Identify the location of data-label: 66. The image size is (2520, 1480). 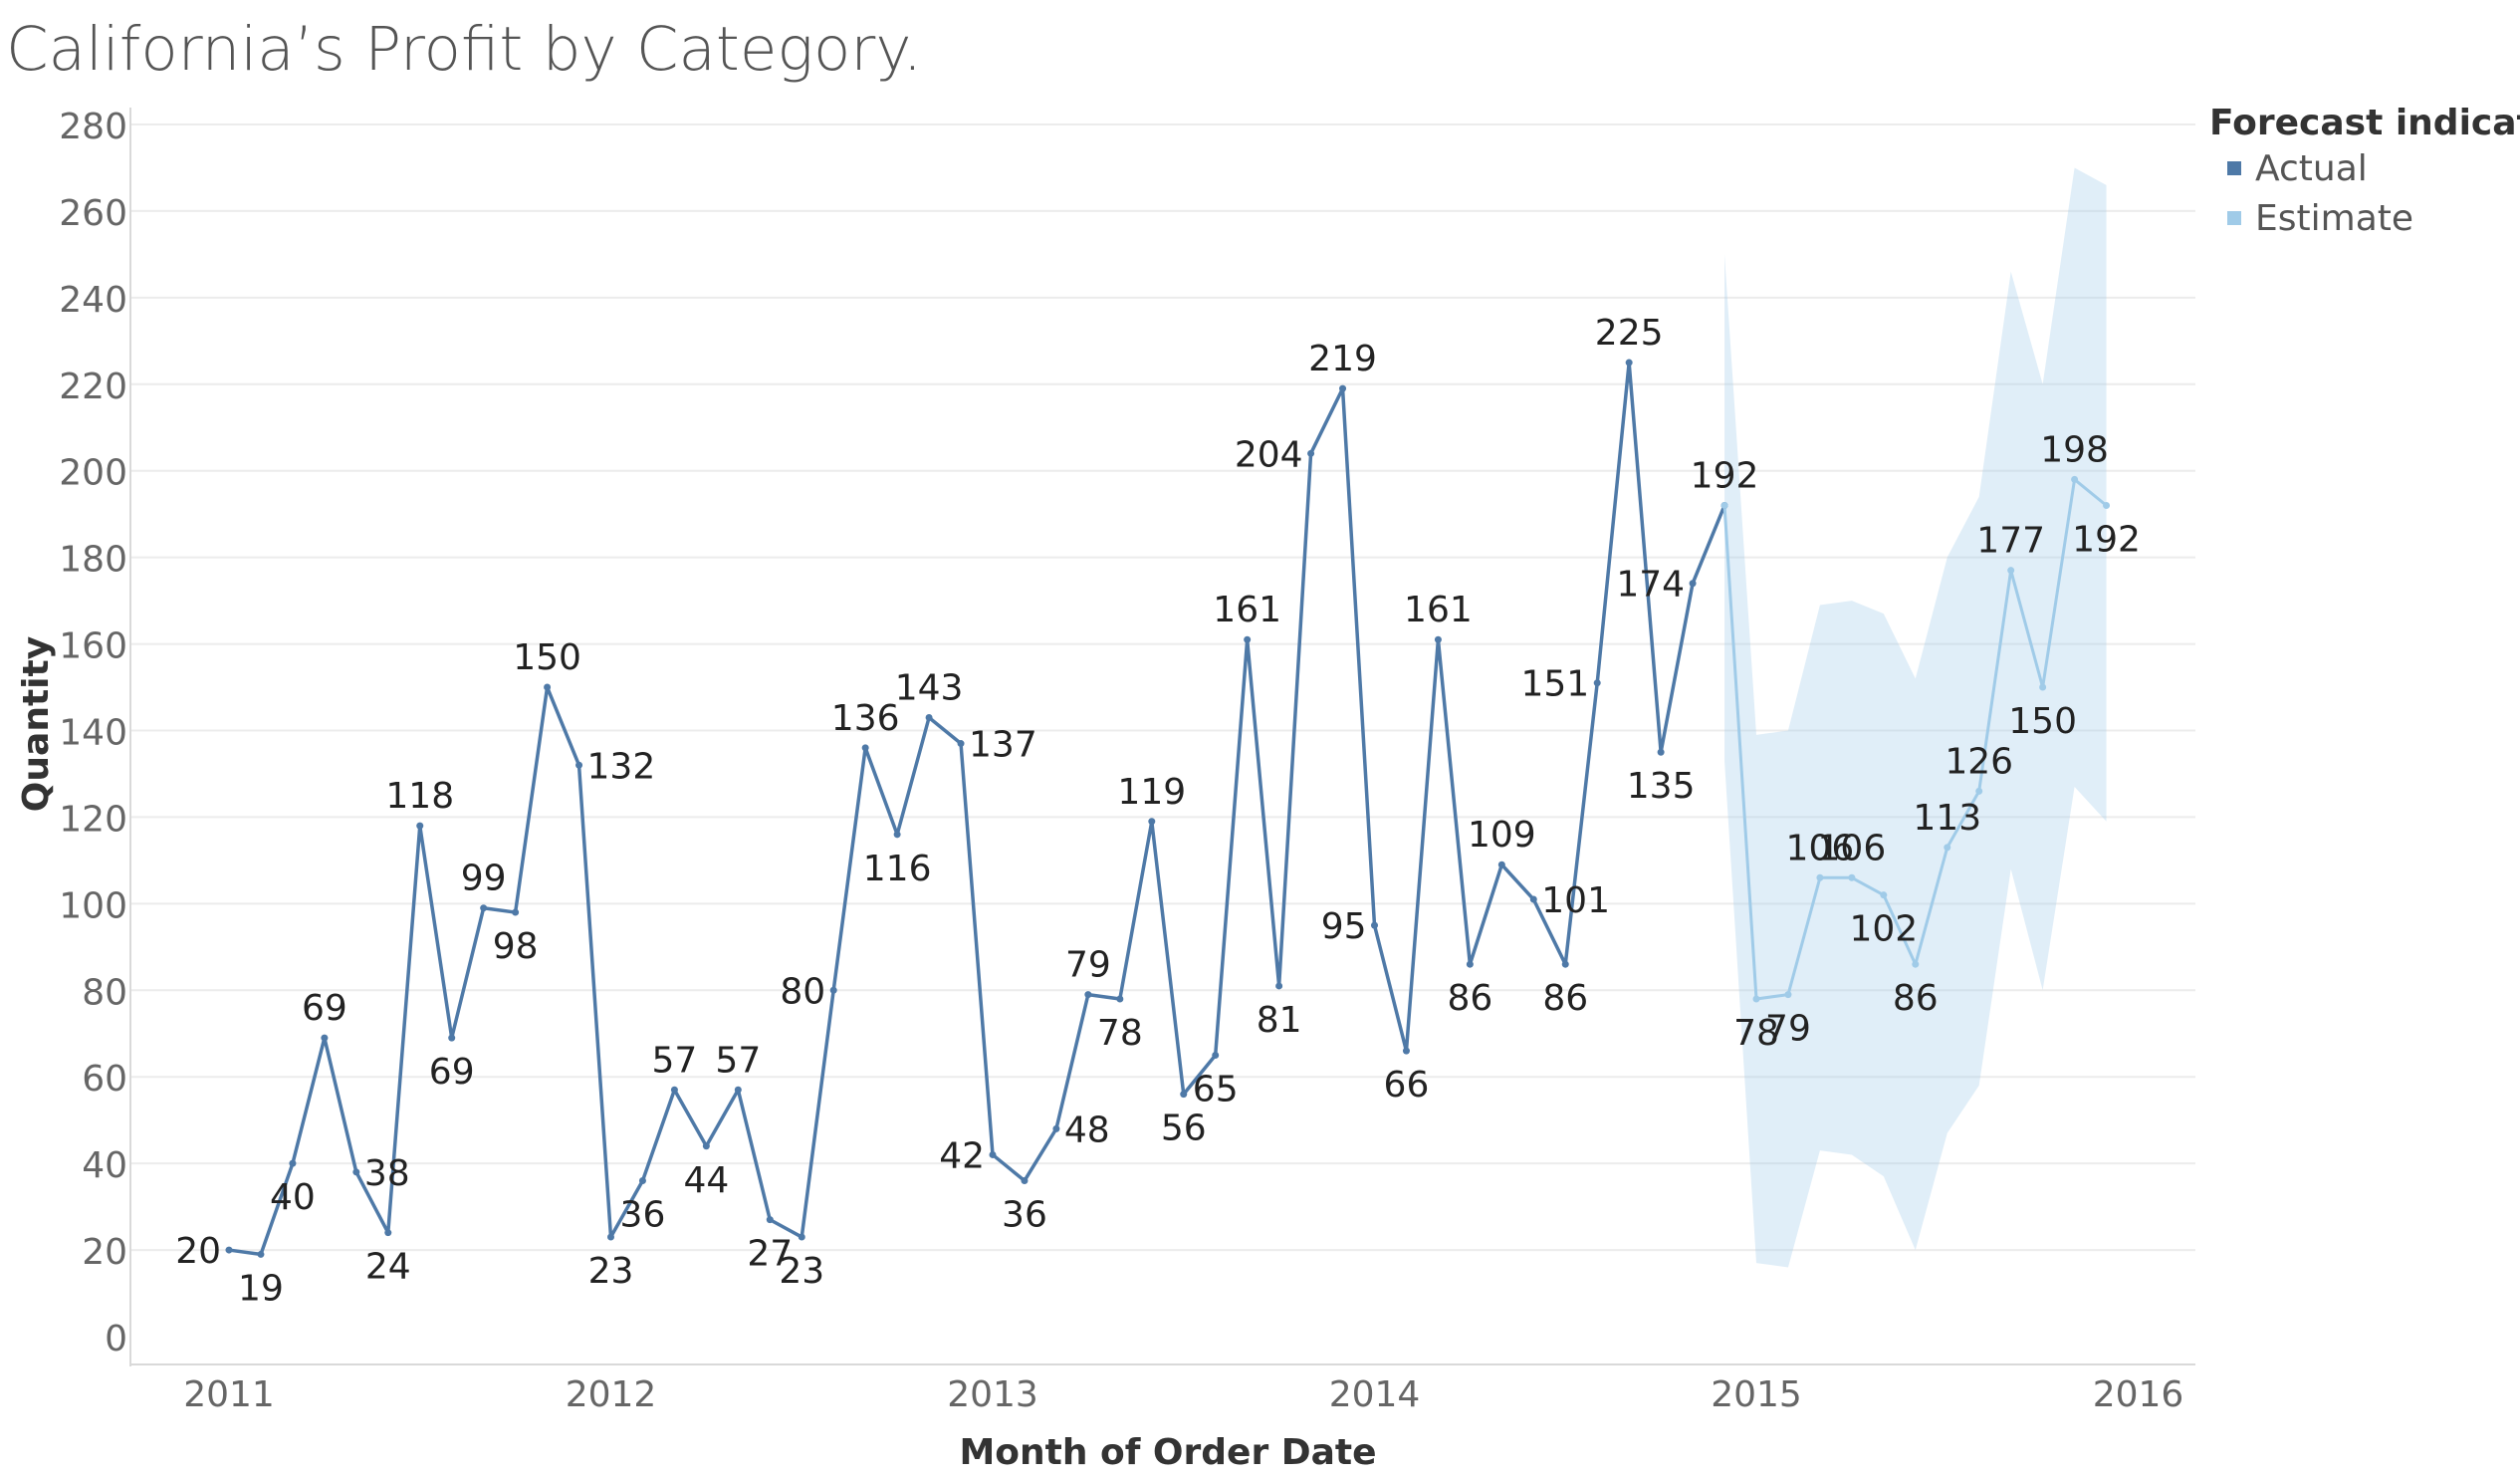
(1407, 1086).